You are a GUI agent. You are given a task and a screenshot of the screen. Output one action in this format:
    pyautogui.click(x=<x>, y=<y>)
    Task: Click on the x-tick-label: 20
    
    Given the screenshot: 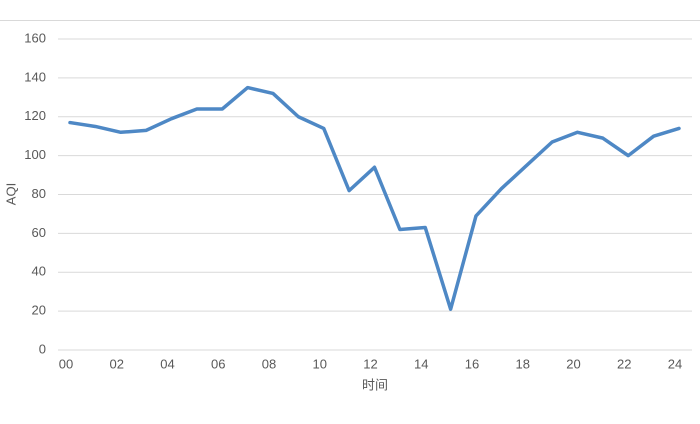 What is the action you would take?
    pyautogui.click(x=573, y=363)
    